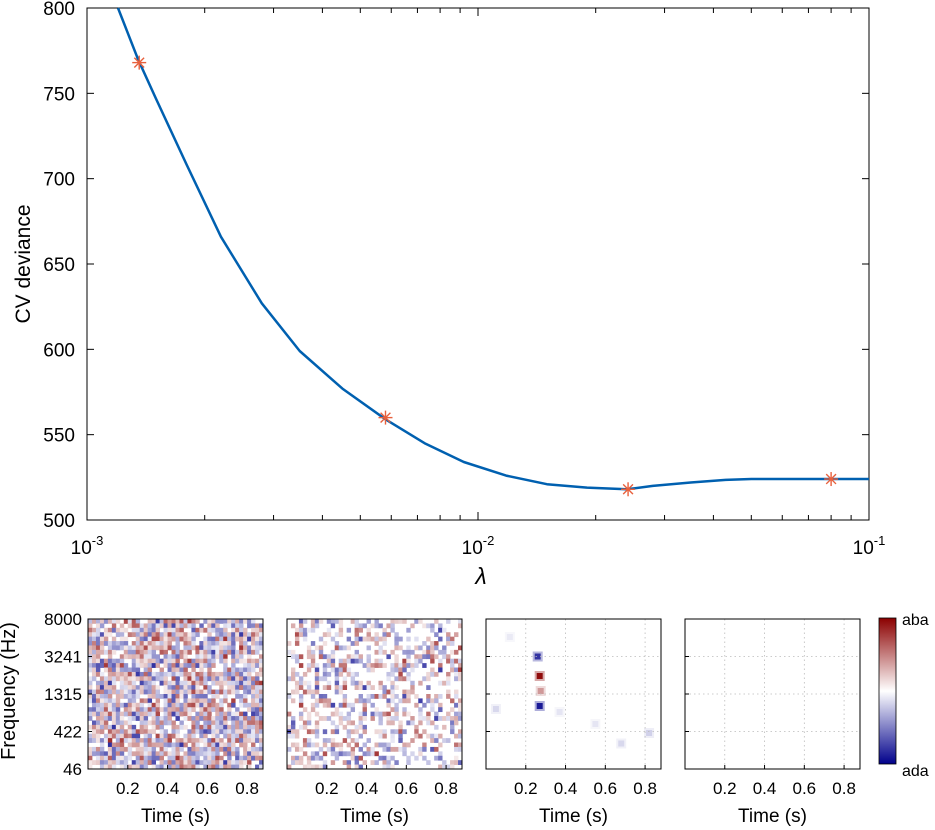  Describe the element at coordinates (327, 788) in the screenshot. I see `x-tick-label: 0.2` at that location.